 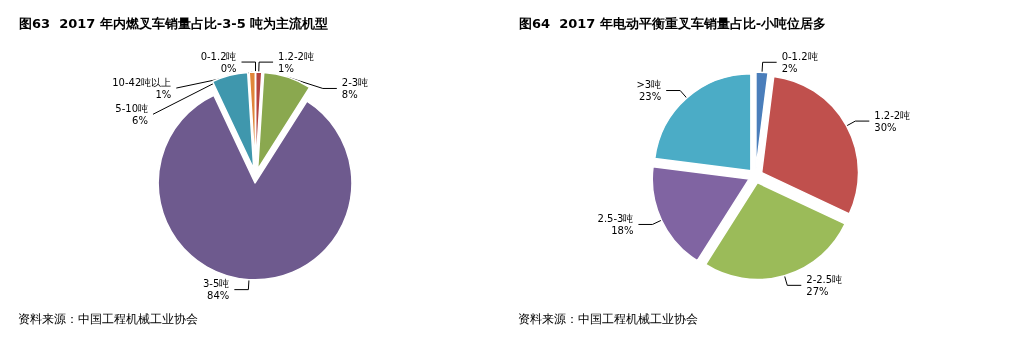 What do you see at coordinates (349, 94) in the screenshot?
I see `data-label: 8%` at bounding box center [349, 94].